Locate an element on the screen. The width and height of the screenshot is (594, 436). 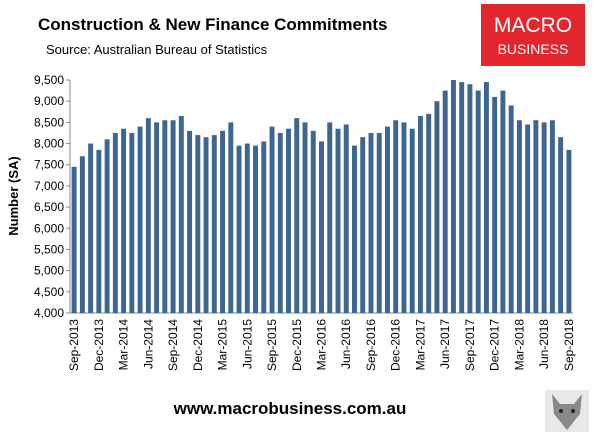
footer-url: www.macrobusiness.com.au is located at coordinates (290, 408).